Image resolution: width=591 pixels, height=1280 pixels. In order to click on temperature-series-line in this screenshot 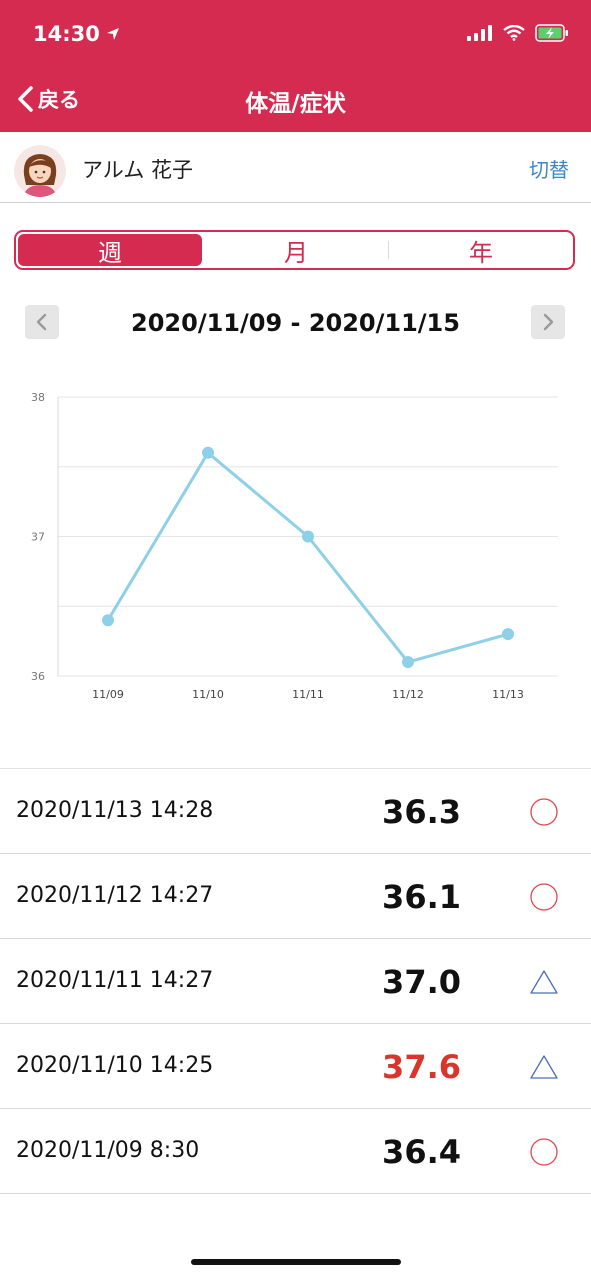, I will do `click(307, 557)`.